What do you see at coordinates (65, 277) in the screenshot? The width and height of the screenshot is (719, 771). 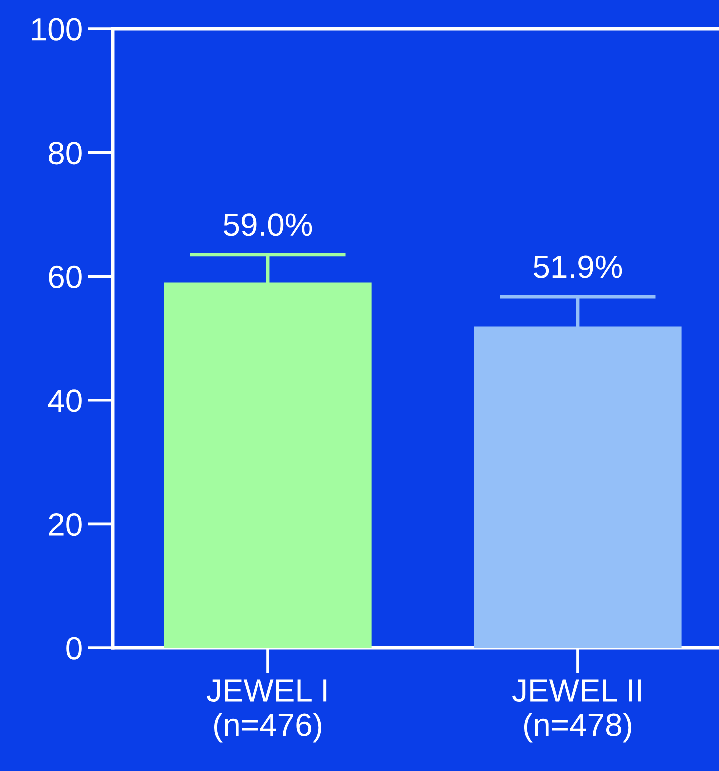 I see `y-tick-label: 60` at bounding box center [65, 277].